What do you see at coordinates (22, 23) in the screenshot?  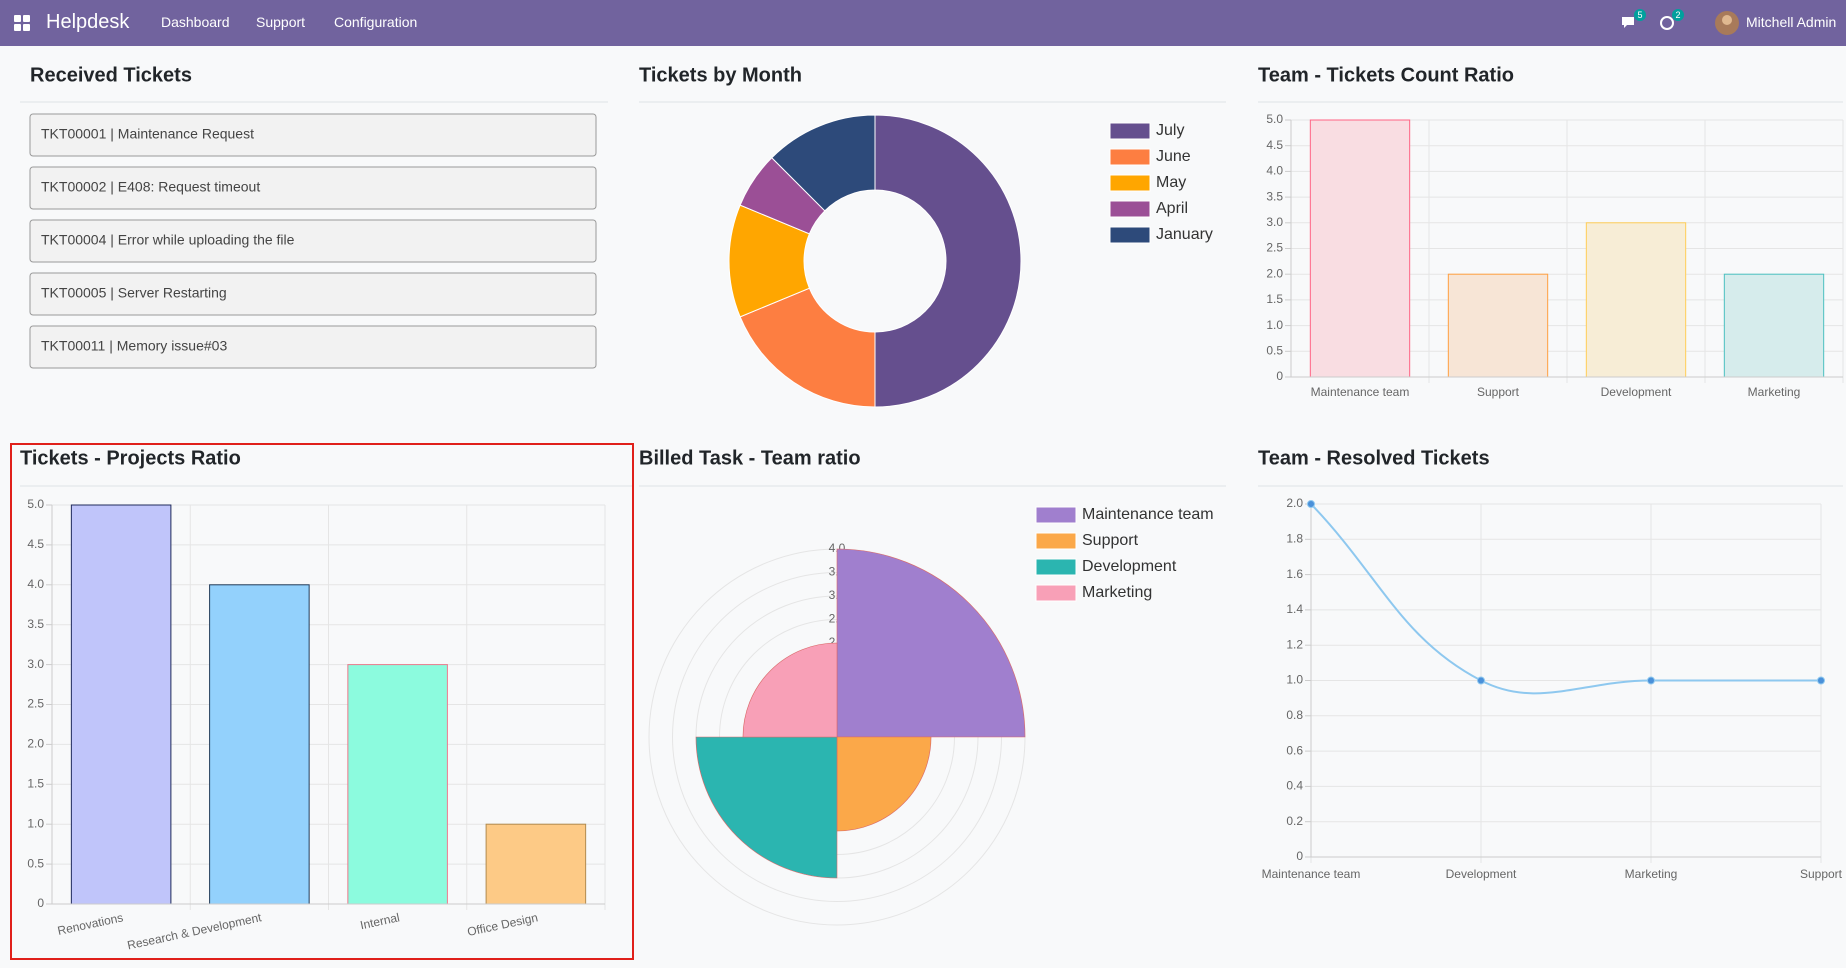 I see `apps-icon` at bounding box center [22, 23].